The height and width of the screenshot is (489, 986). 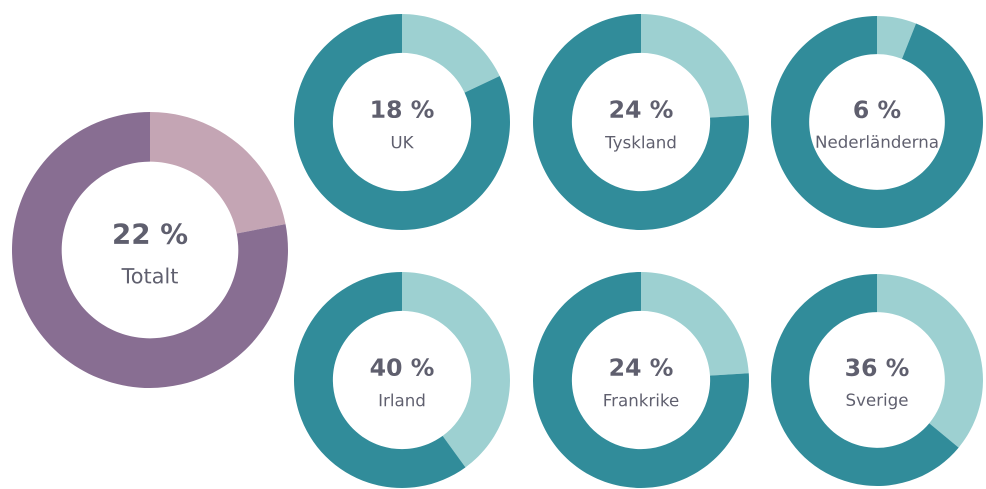 I want to click on data-label: 36 %, so click(x=877, y=367).